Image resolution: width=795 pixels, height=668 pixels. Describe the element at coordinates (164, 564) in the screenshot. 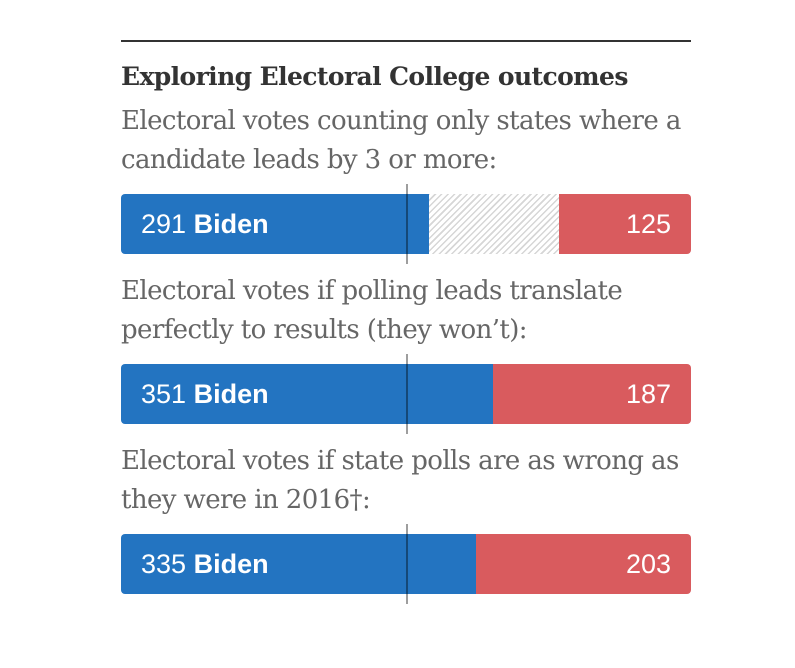

I see `dem-votes-value: 335` at that location.